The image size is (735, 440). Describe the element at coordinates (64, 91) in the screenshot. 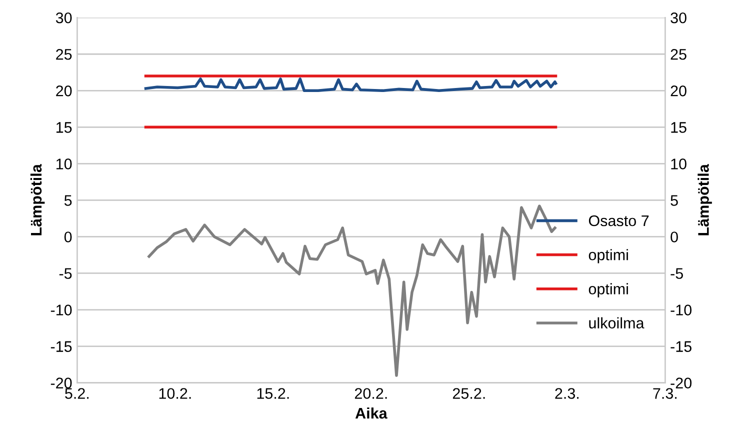

I see `y-tick-label: 20` at that location.